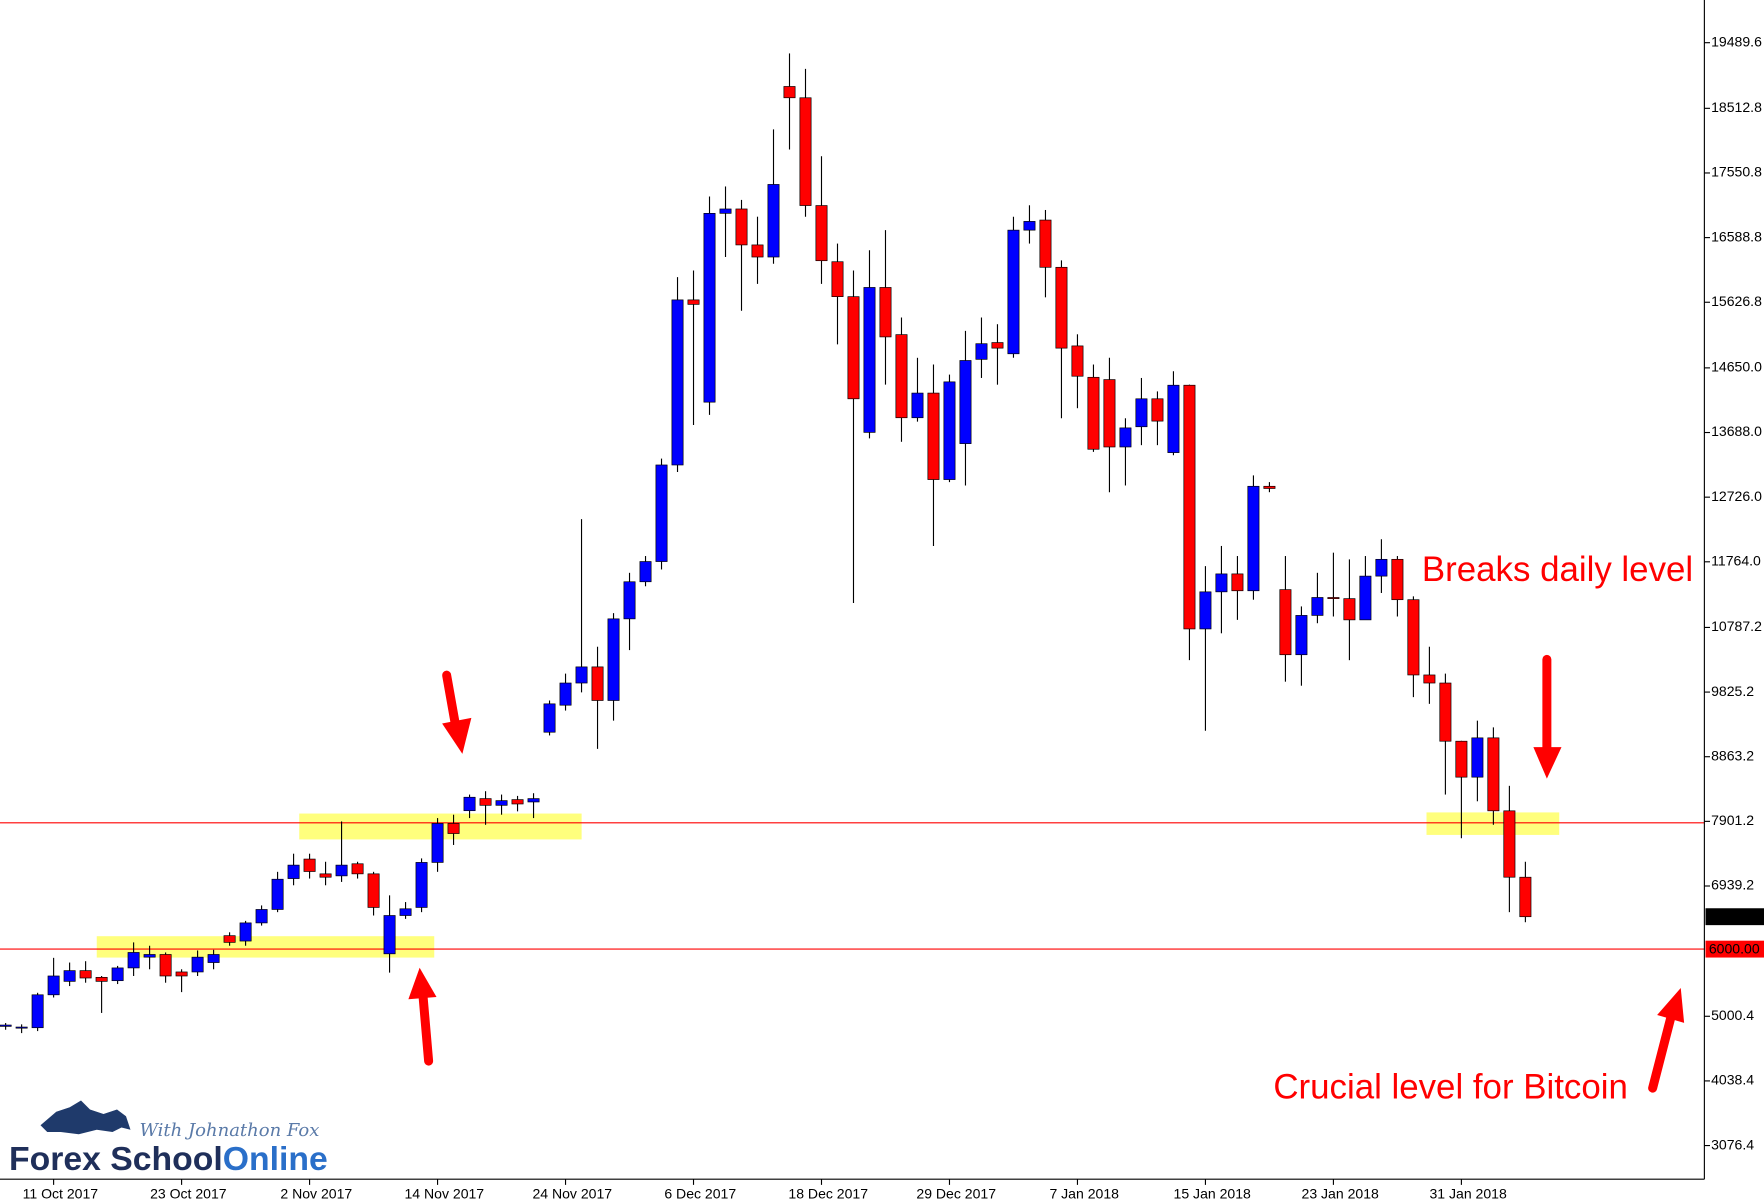 This screenshot has height=1204, width=1764. I want to click on x-tick-label: 24 Nov 2017, so click(572, 1194).